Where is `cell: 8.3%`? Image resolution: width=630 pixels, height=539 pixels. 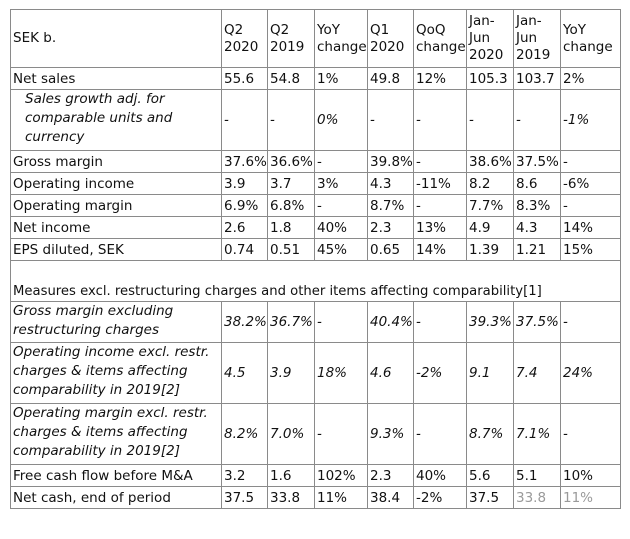 cell: 8.3% is located at coordinates (537, 205).